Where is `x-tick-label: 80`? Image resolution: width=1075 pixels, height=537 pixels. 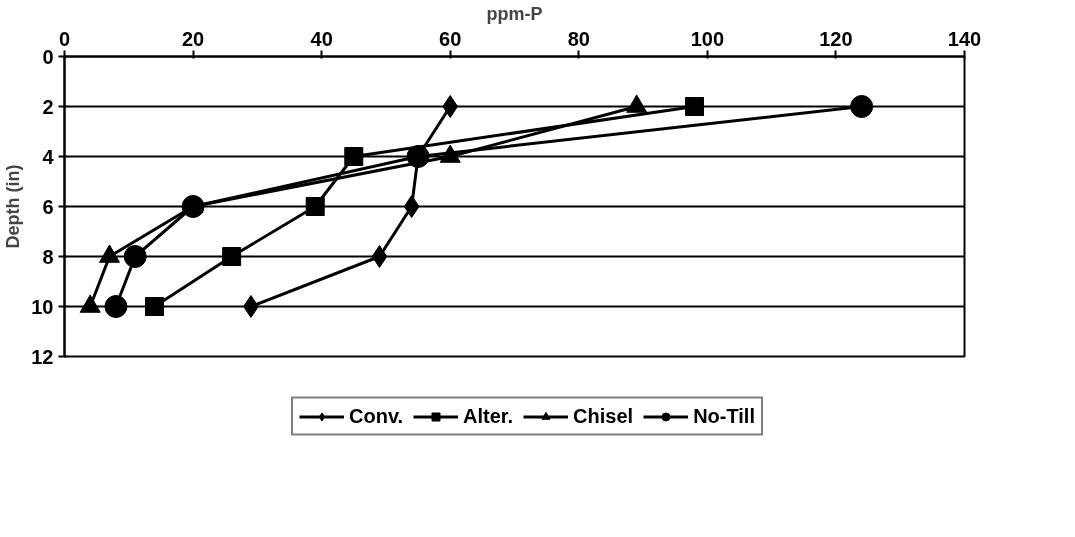
x-tick-label: 80 is located at coordinates (578, 38).